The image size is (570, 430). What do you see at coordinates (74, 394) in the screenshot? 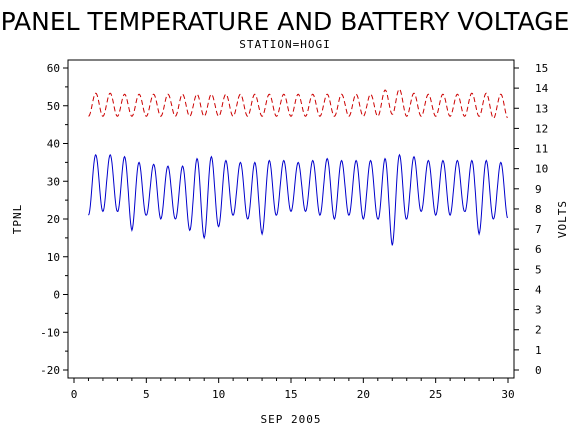
I see `x-tick-label: 0` at bounding box center [74, 394].